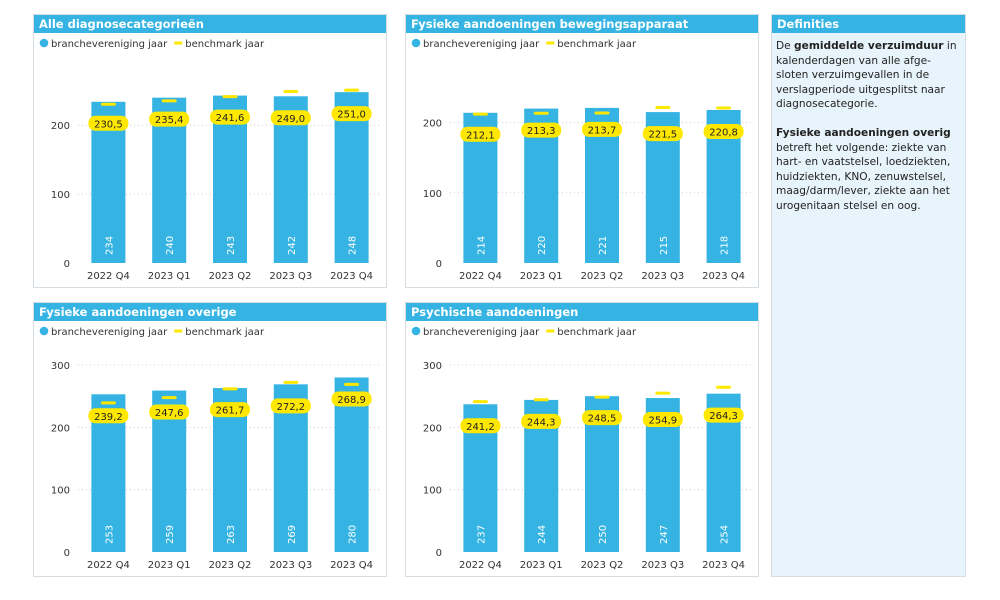 This screenshot has height=600, width=1000. I want to click on benchmark-value-label: 235,4, so click(169, 120).